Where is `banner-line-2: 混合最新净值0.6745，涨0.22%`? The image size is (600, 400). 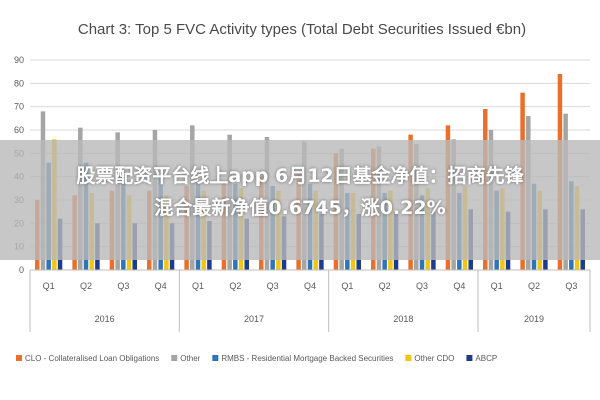 banner-line-2: 混合最新净值0.6745，涨0.22% is located at coordinates (300, 208).